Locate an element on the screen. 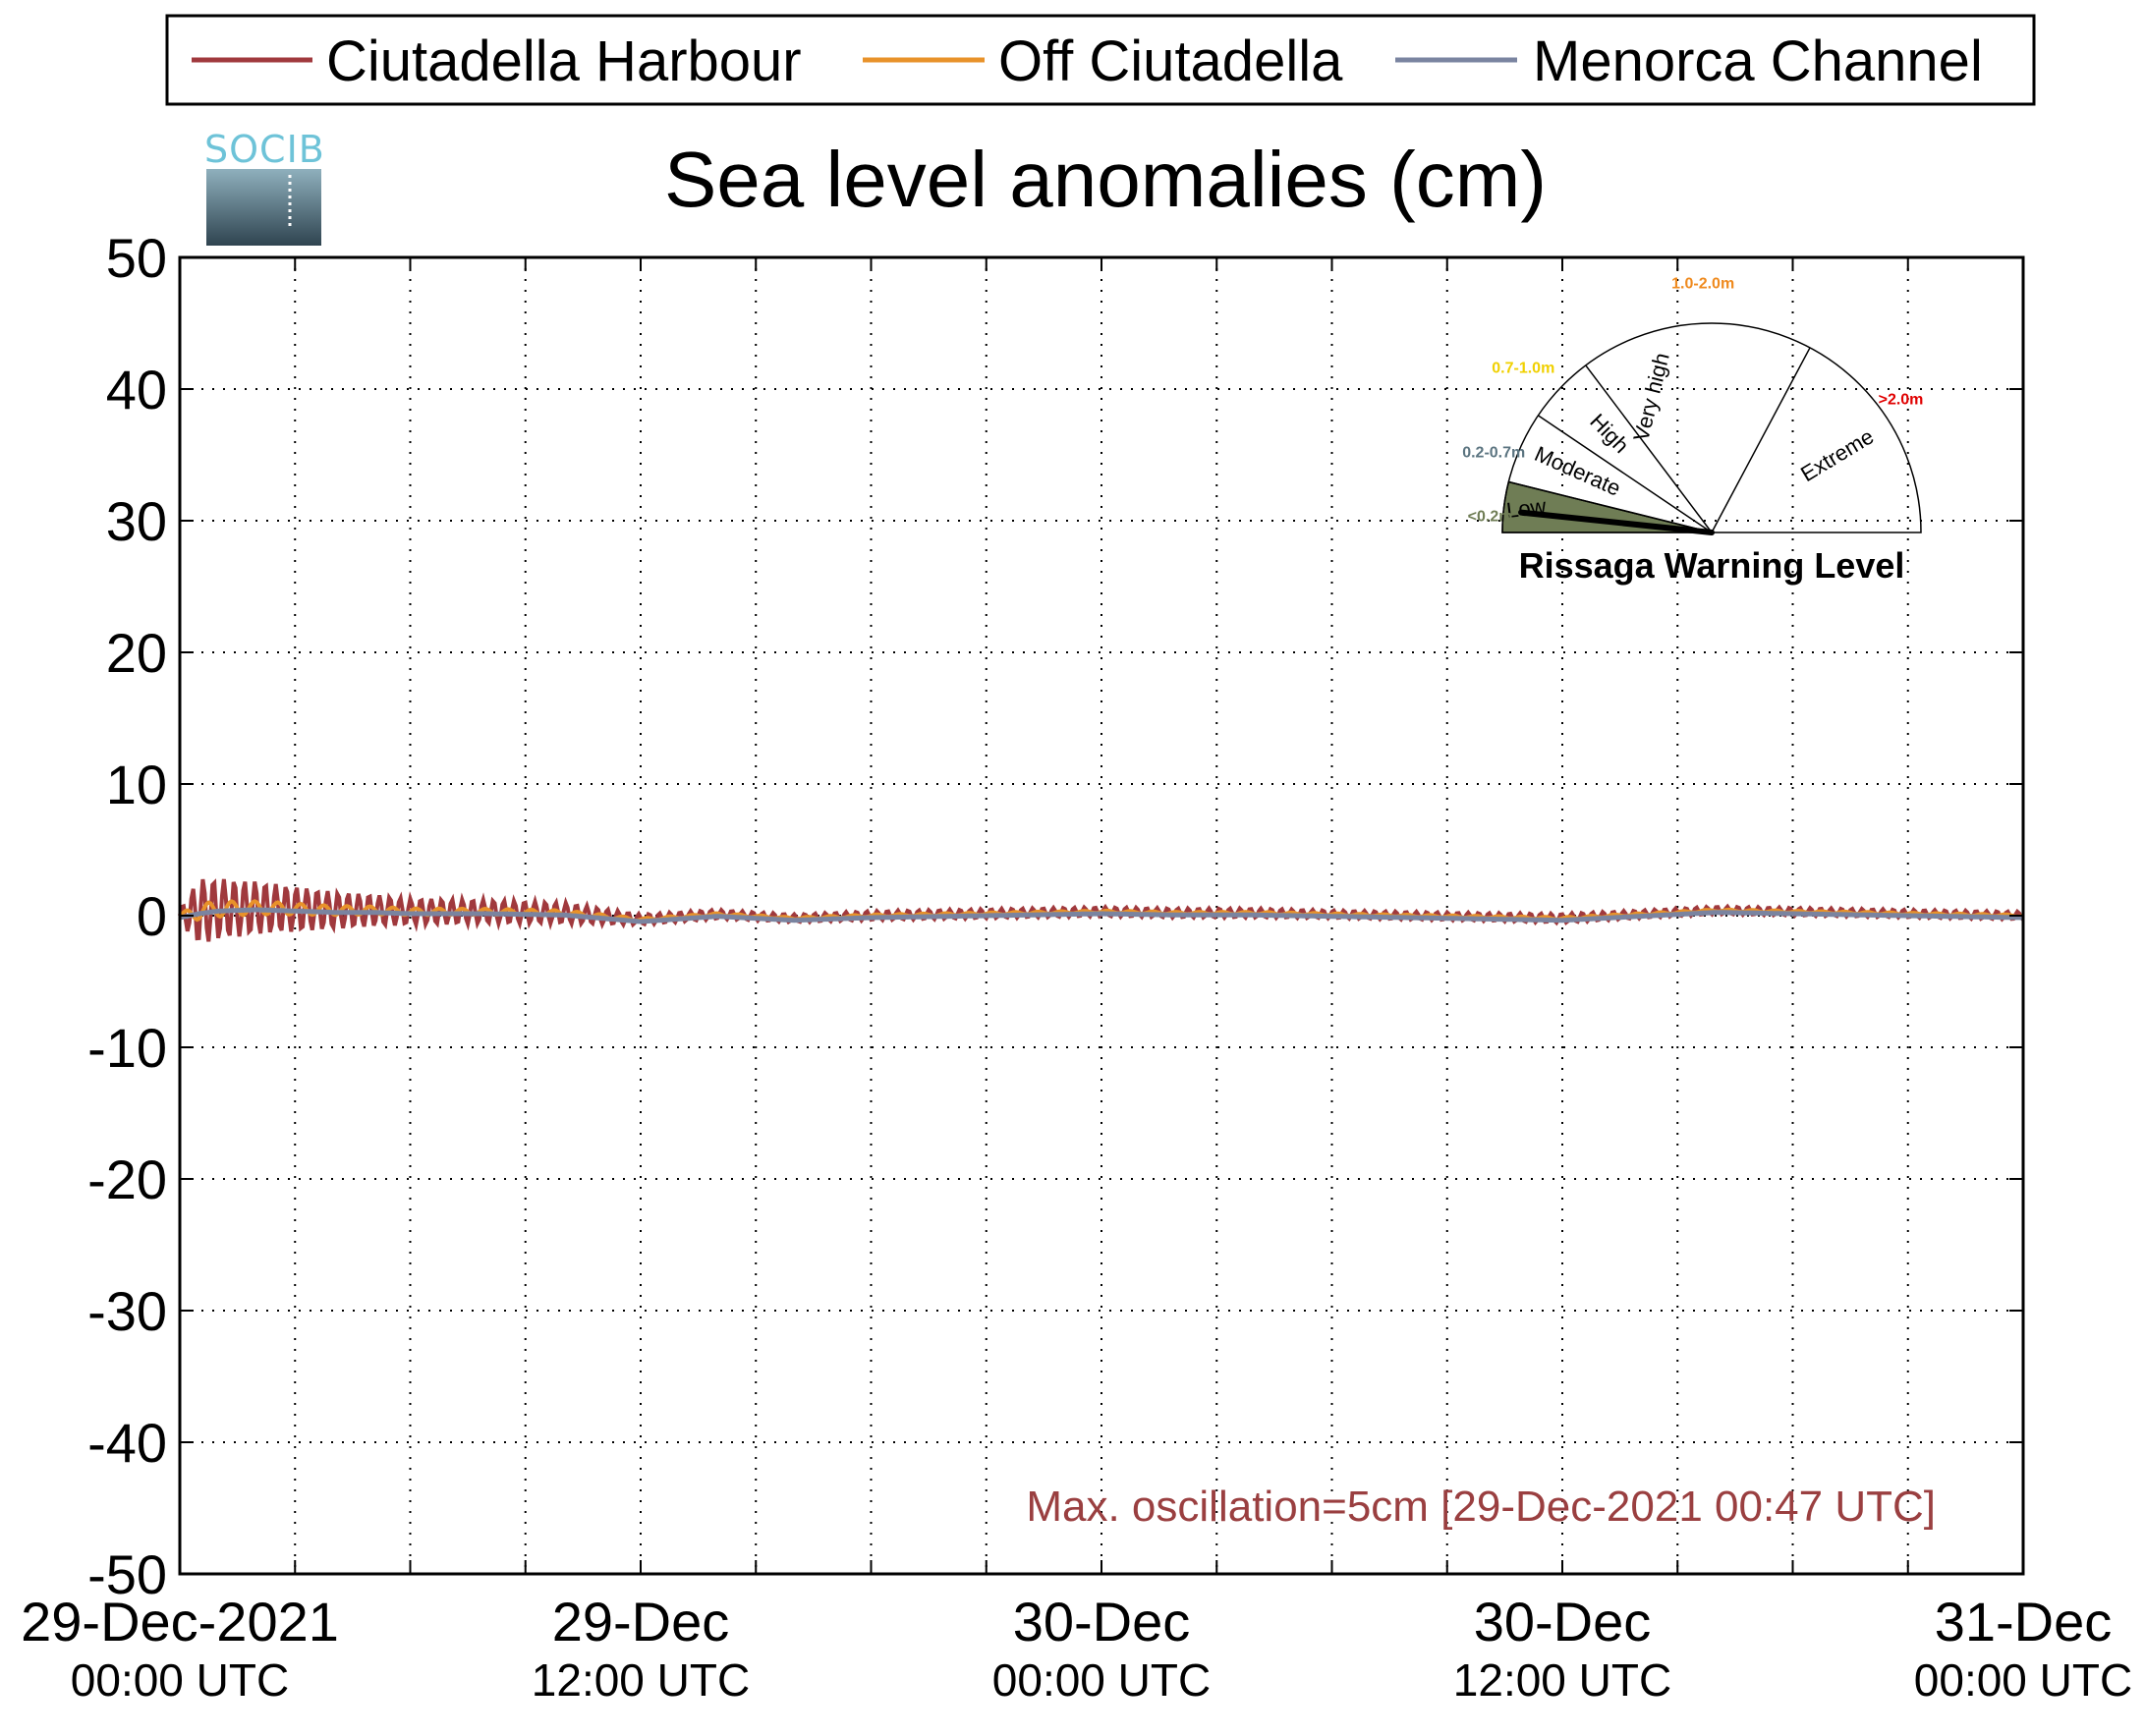 The height and width of the screenshot is (1736, 2145). y-tick-label: 50 is located at coordinates (136, 258).